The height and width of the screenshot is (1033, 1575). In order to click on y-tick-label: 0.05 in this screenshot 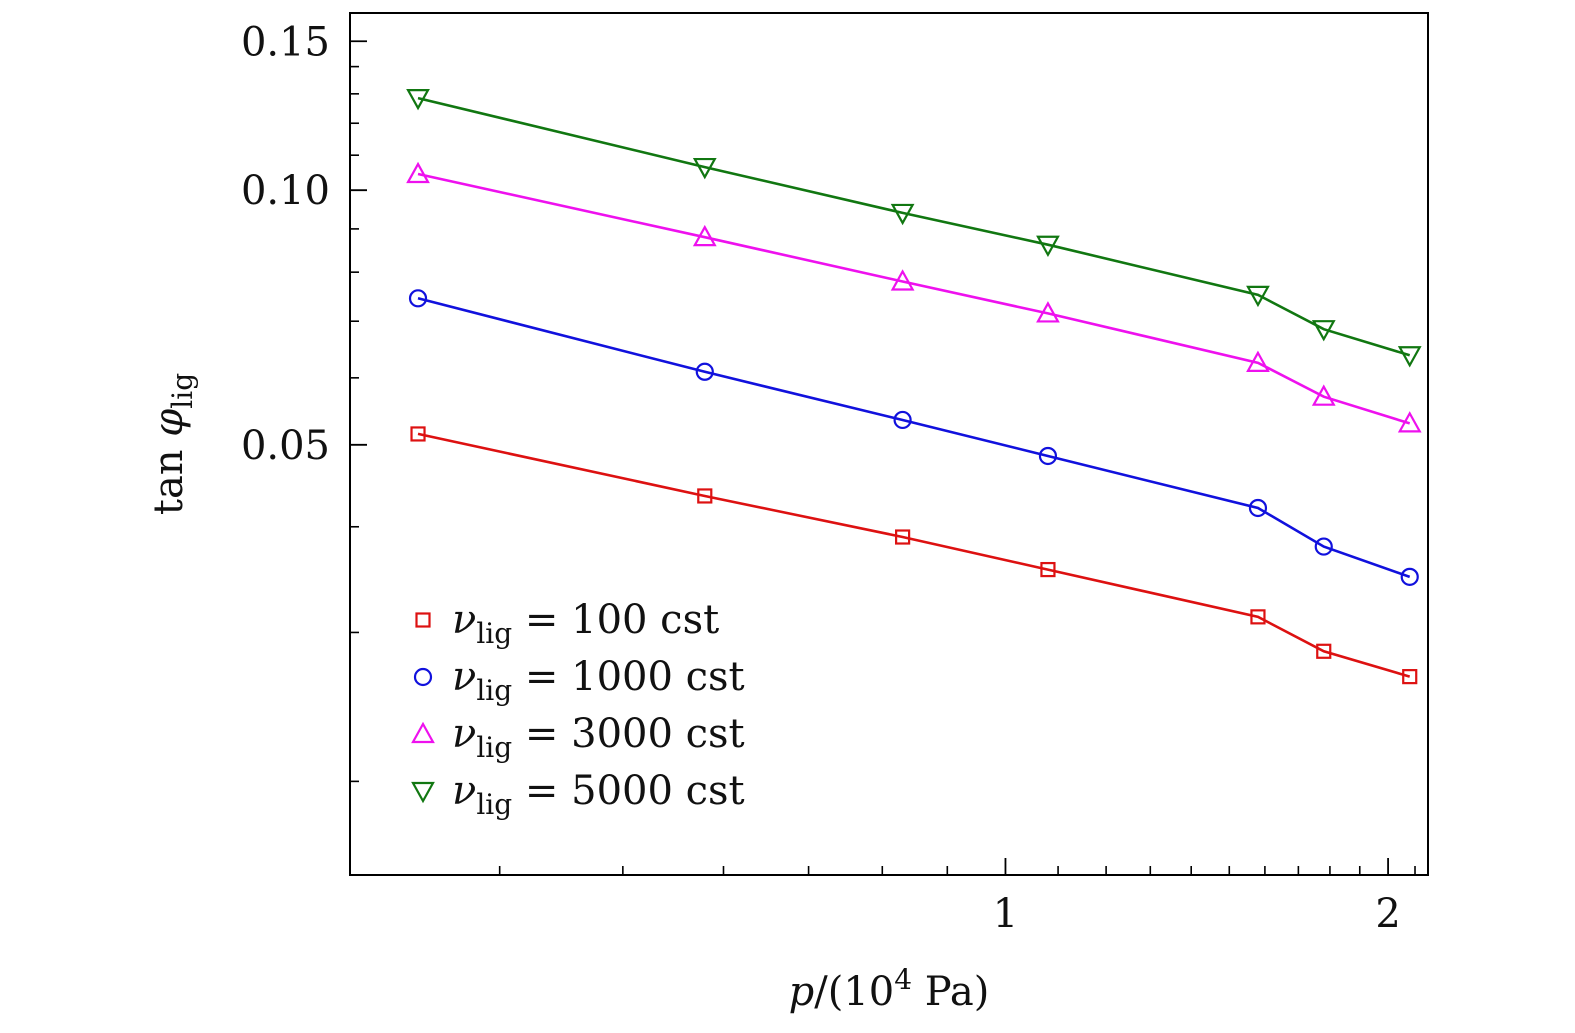, I will do `click(285, 446)`.